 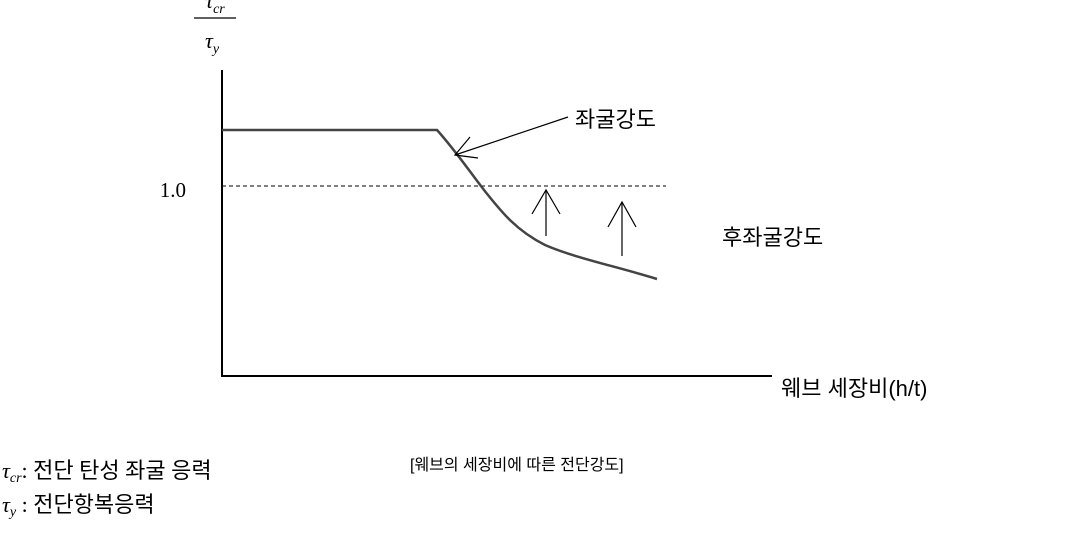 I want to click on caption: [웨브의 세장비에 따른 전단강도], so click(x=517, y=465).